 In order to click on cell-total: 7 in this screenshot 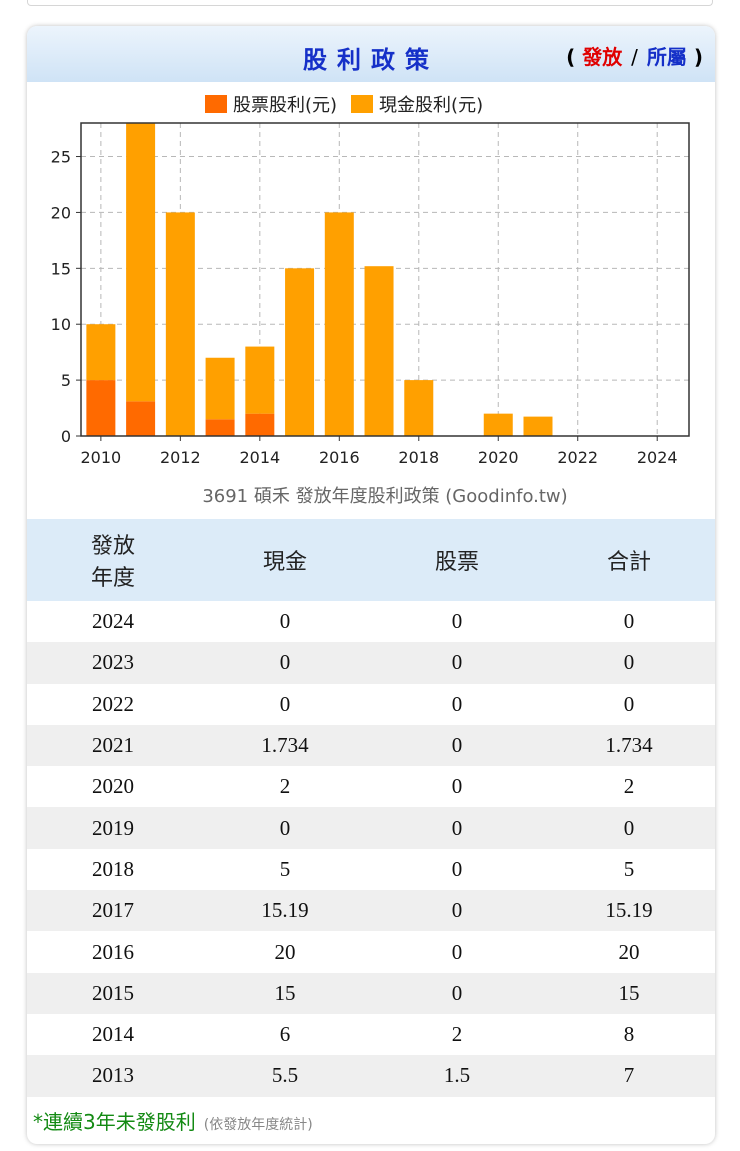, I will do `click(629, 1076)`.